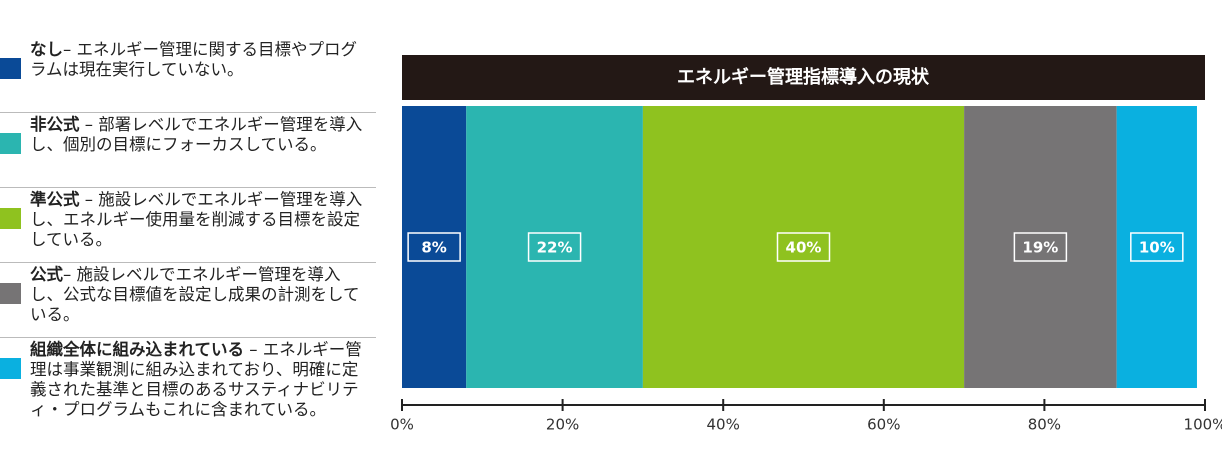 This screenshot has width=1222, height=453. I want to click on value-label: 22%, so click(555, 248).